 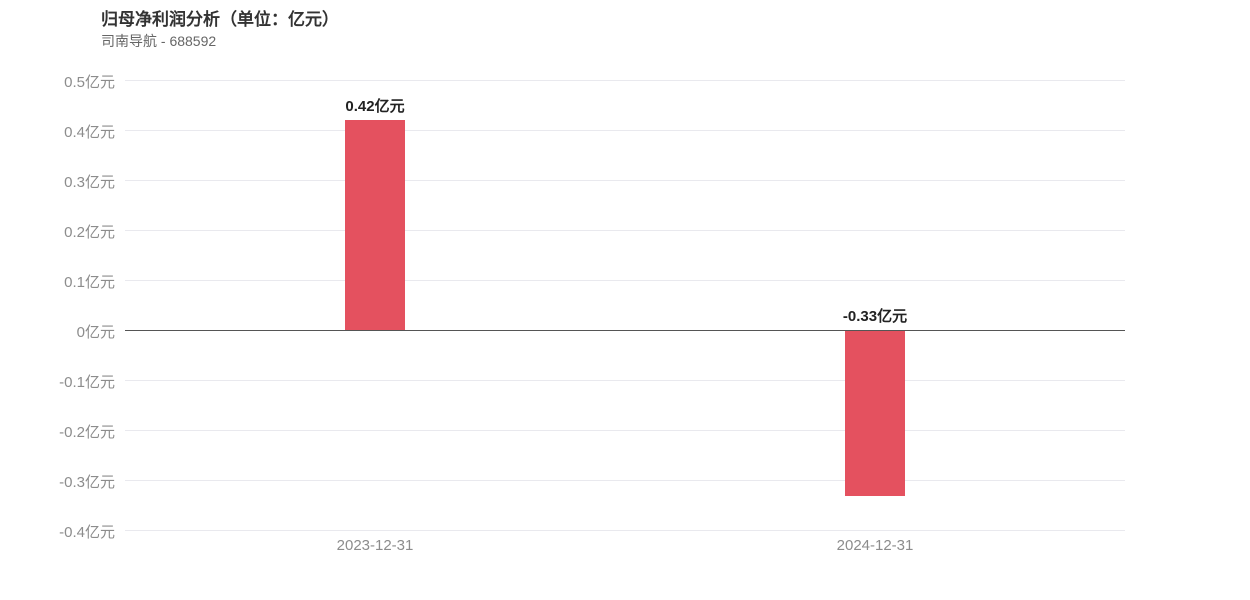 What do you see at coordinates (375, 106) in the screenshot?
I see `bar-value-label: 0.42亿元` at bounding box center [375, 106].